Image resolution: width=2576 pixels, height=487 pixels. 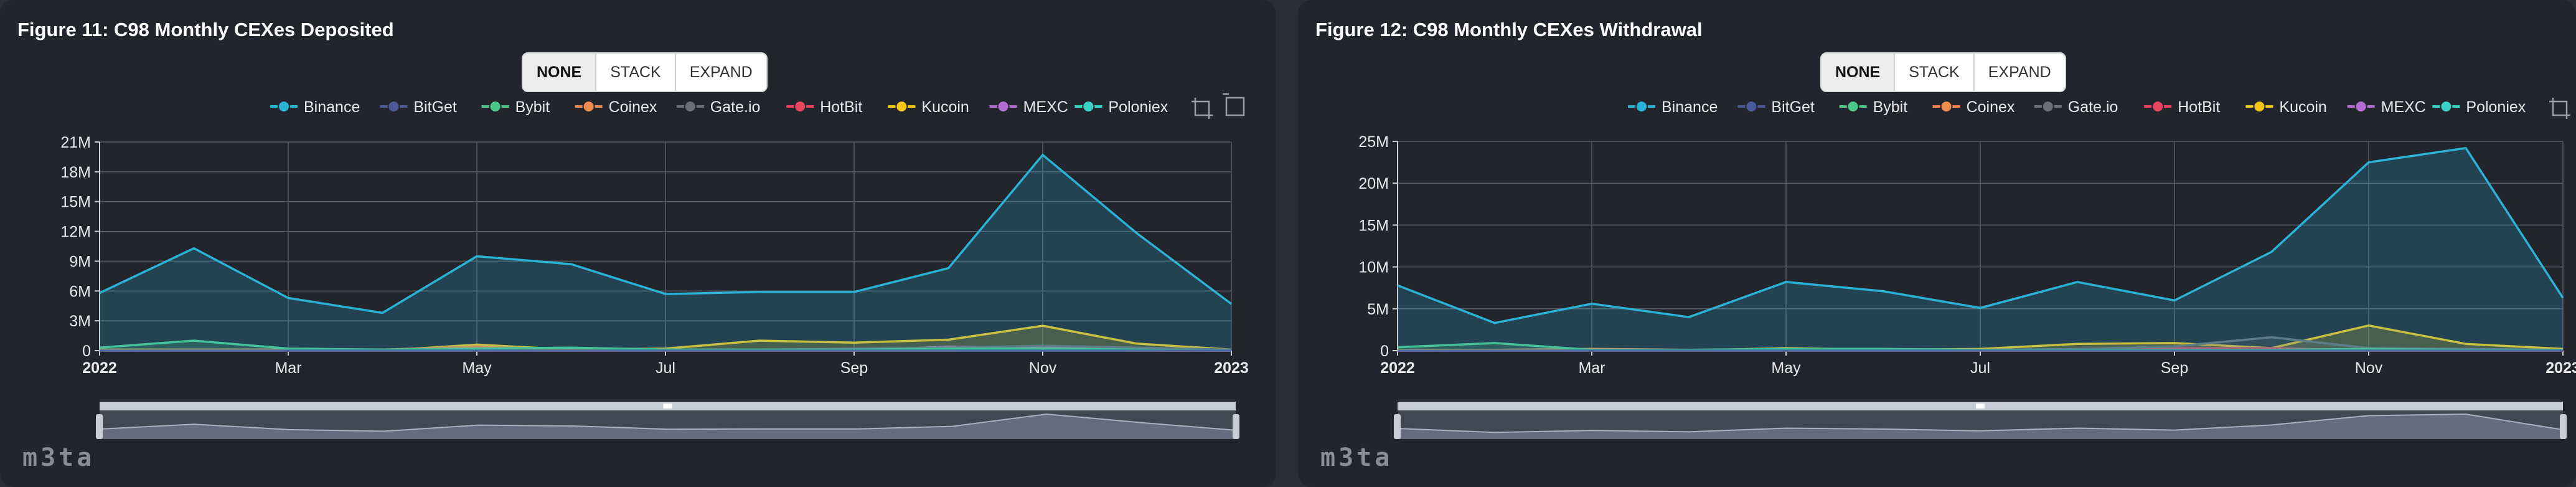 I want to click on y-tick-label: 0, so click(x=1384, y=351).